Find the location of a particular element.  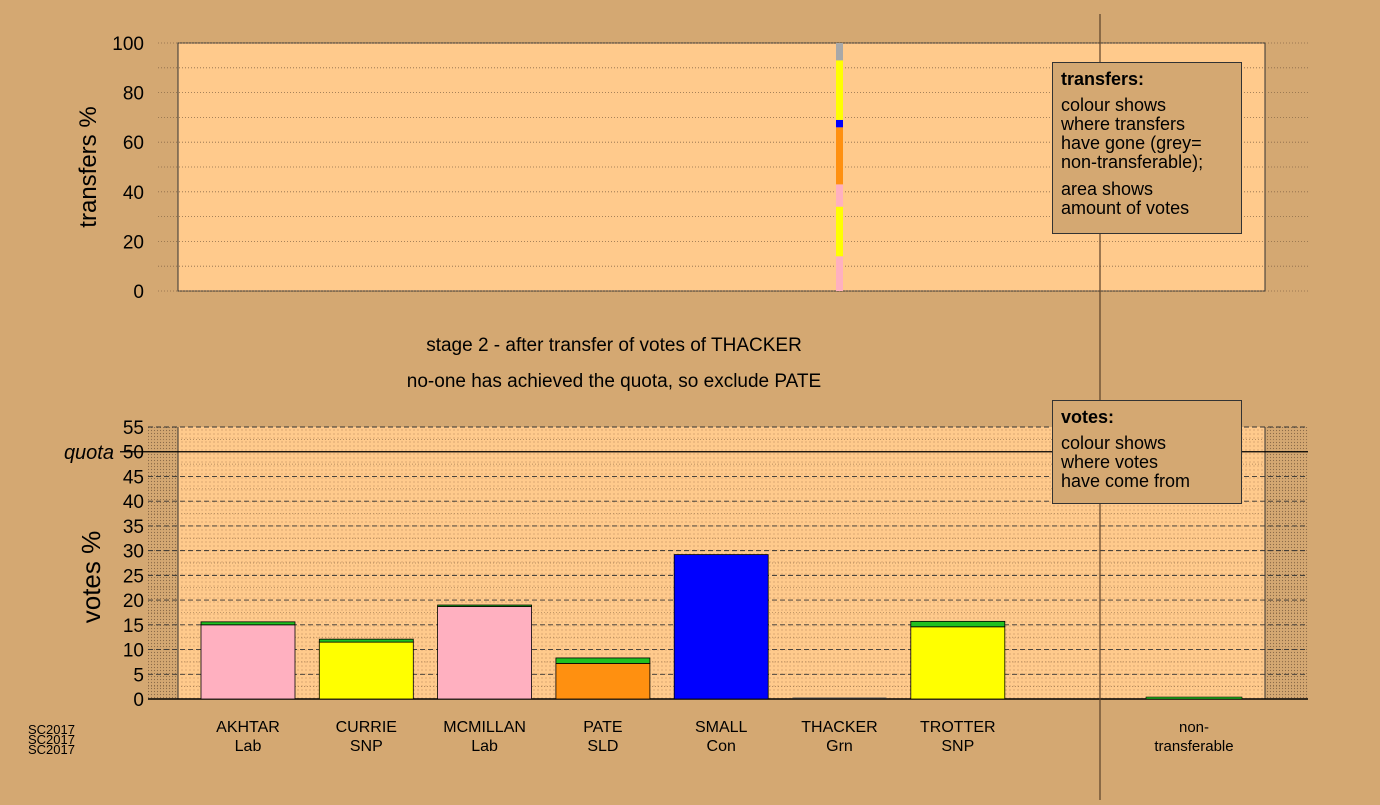

candidate-name-label: PATE is located at coordinates (602, 727).